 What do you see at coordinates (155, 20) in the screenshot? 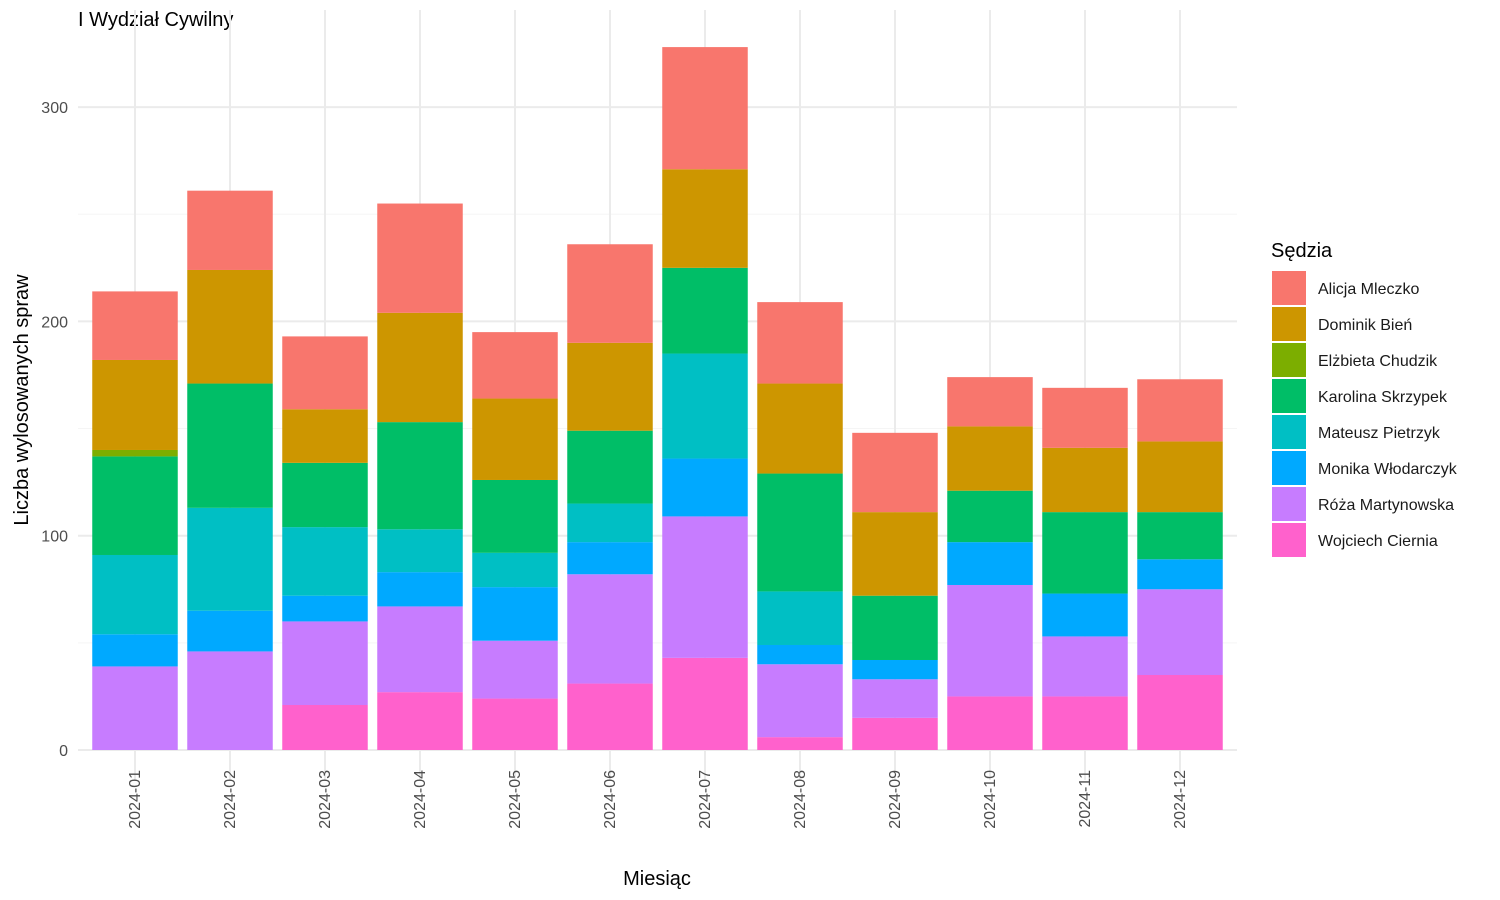
I see `chart-title: I Wydział Cywilny` at bounding box center [155, 20].